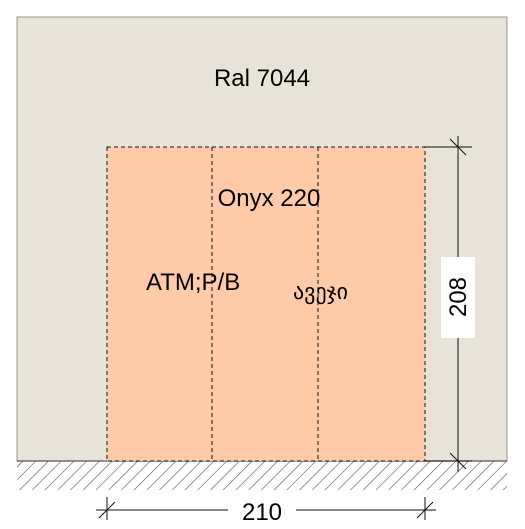 This screenshot has height=529, width=525. I want to click on width-dimension: 210, so click(266, 511).